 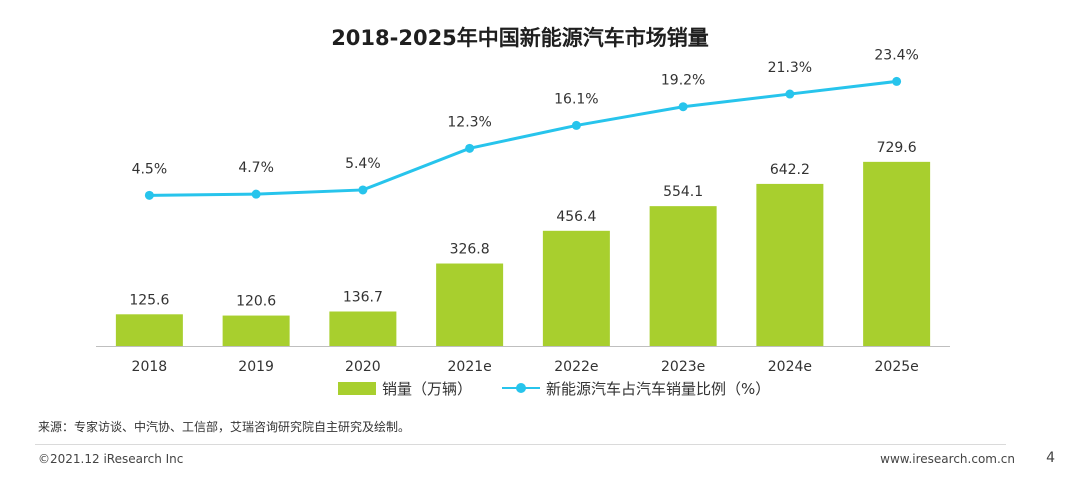 What do you see at coordinates (658, 388) in the screenshot?
I see `legend-label-share: 新能源汽车占汽车销量比例（%）` at bounding box center [658, 388].